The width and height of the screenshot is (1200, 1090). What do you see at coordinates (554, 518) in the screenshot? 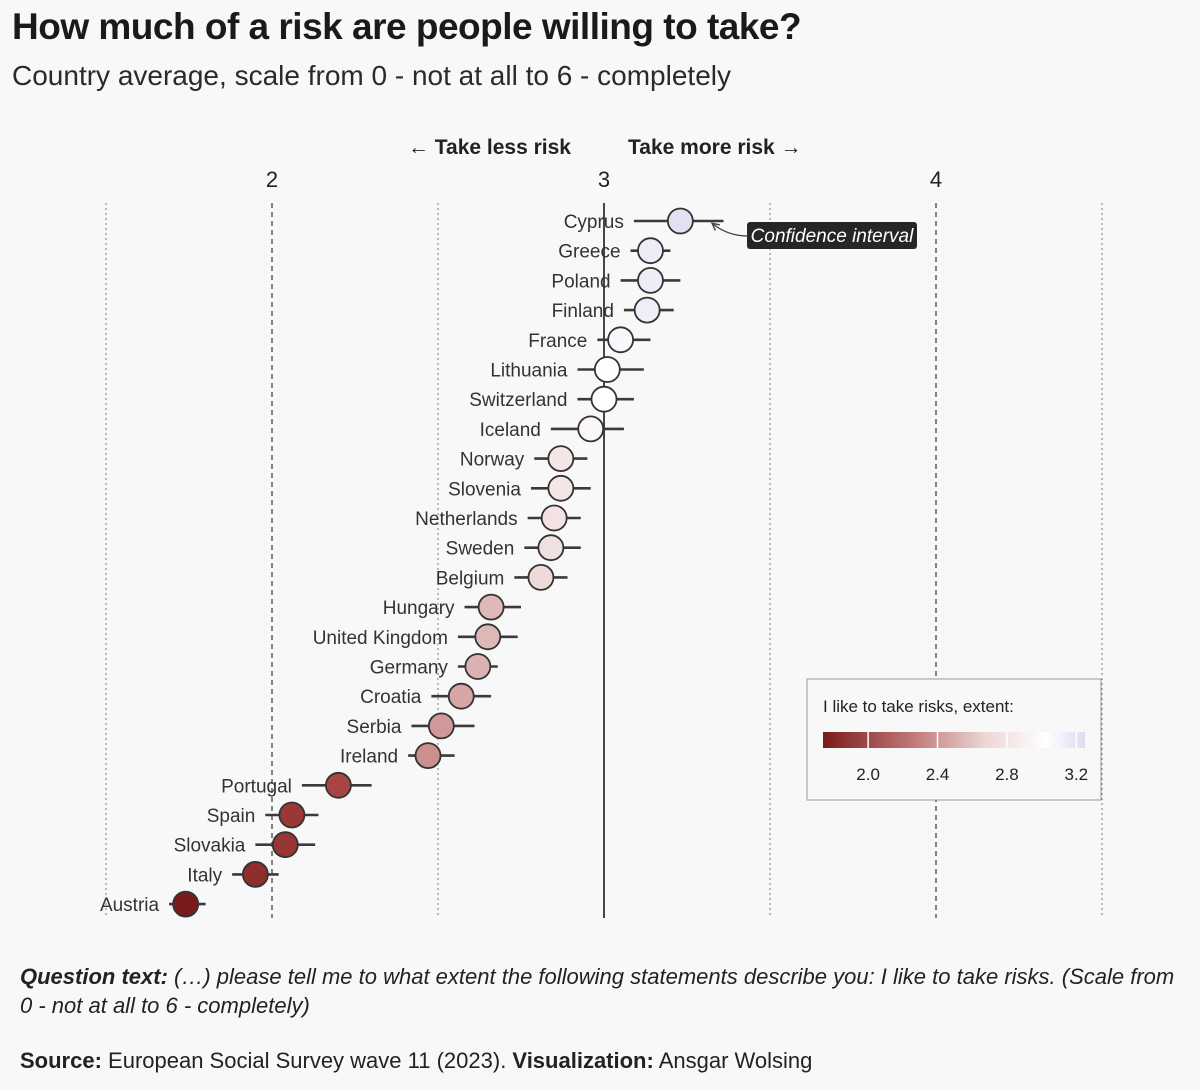
I see `dot-netherlands` at bounding box center [554, 518].